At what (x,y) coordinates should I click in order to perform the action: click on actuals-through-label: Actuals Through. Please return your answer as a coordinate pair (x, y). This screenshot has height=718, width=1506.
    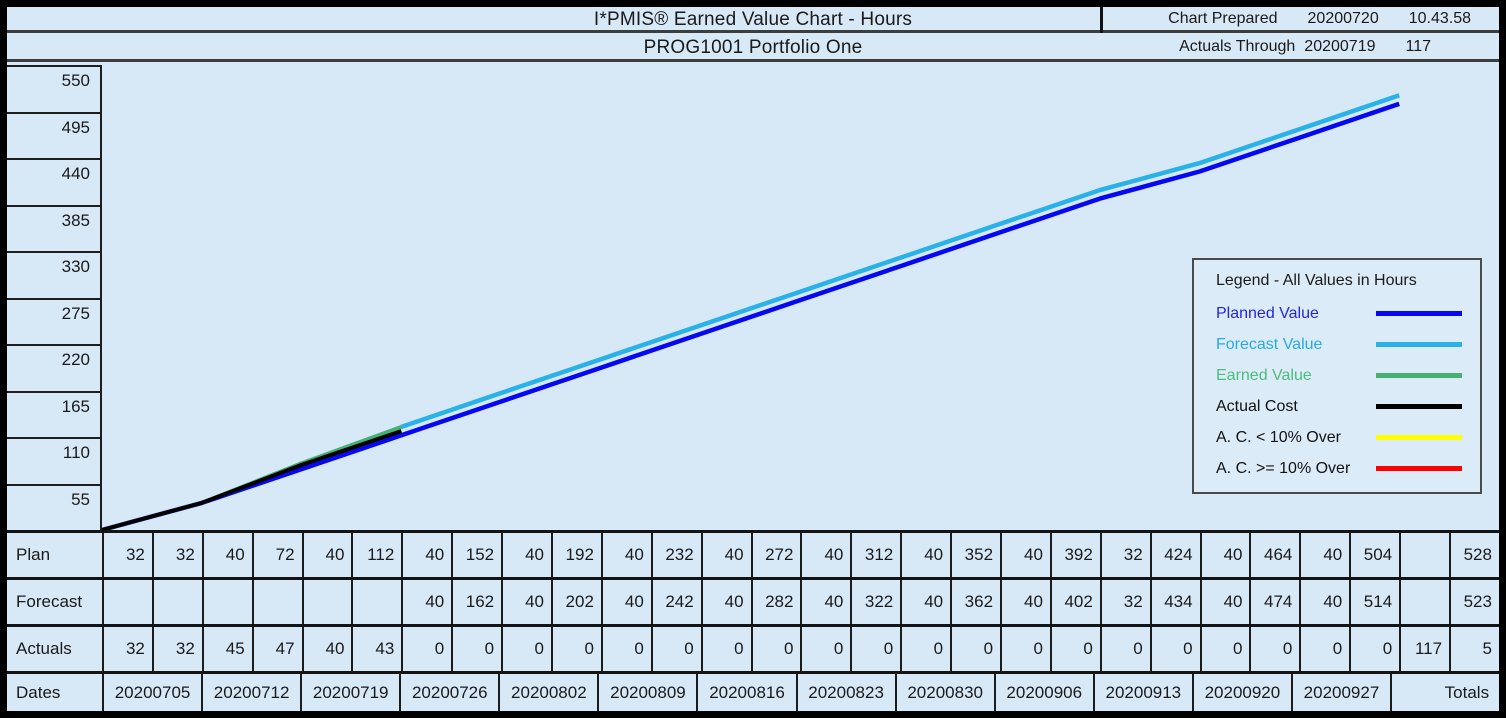
    Looking at the image, I should click on (1237, 46).